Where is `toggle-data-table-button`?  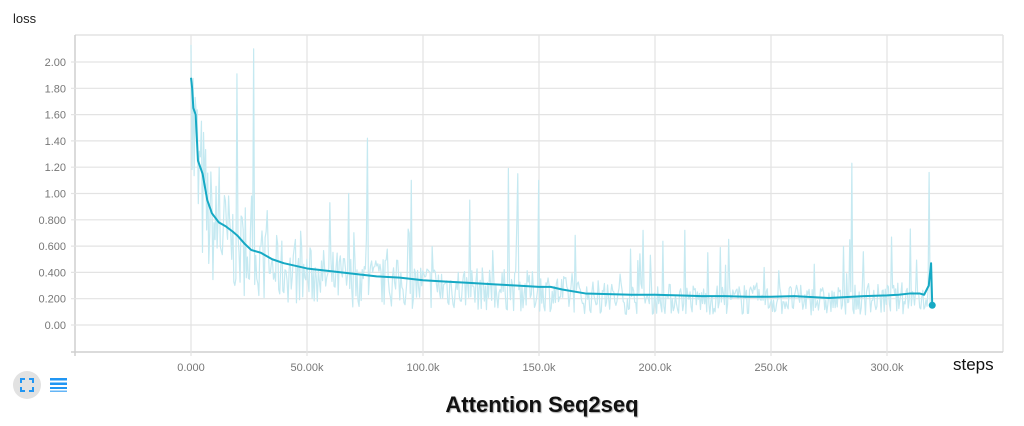
toggle-data-table-button is located at coordinates (58, 385).